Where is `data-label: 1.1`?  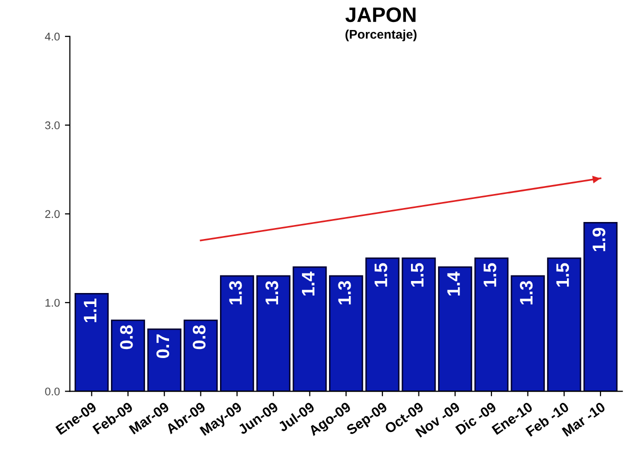
data-label: 1.1 is located at coordinates (90, 310).